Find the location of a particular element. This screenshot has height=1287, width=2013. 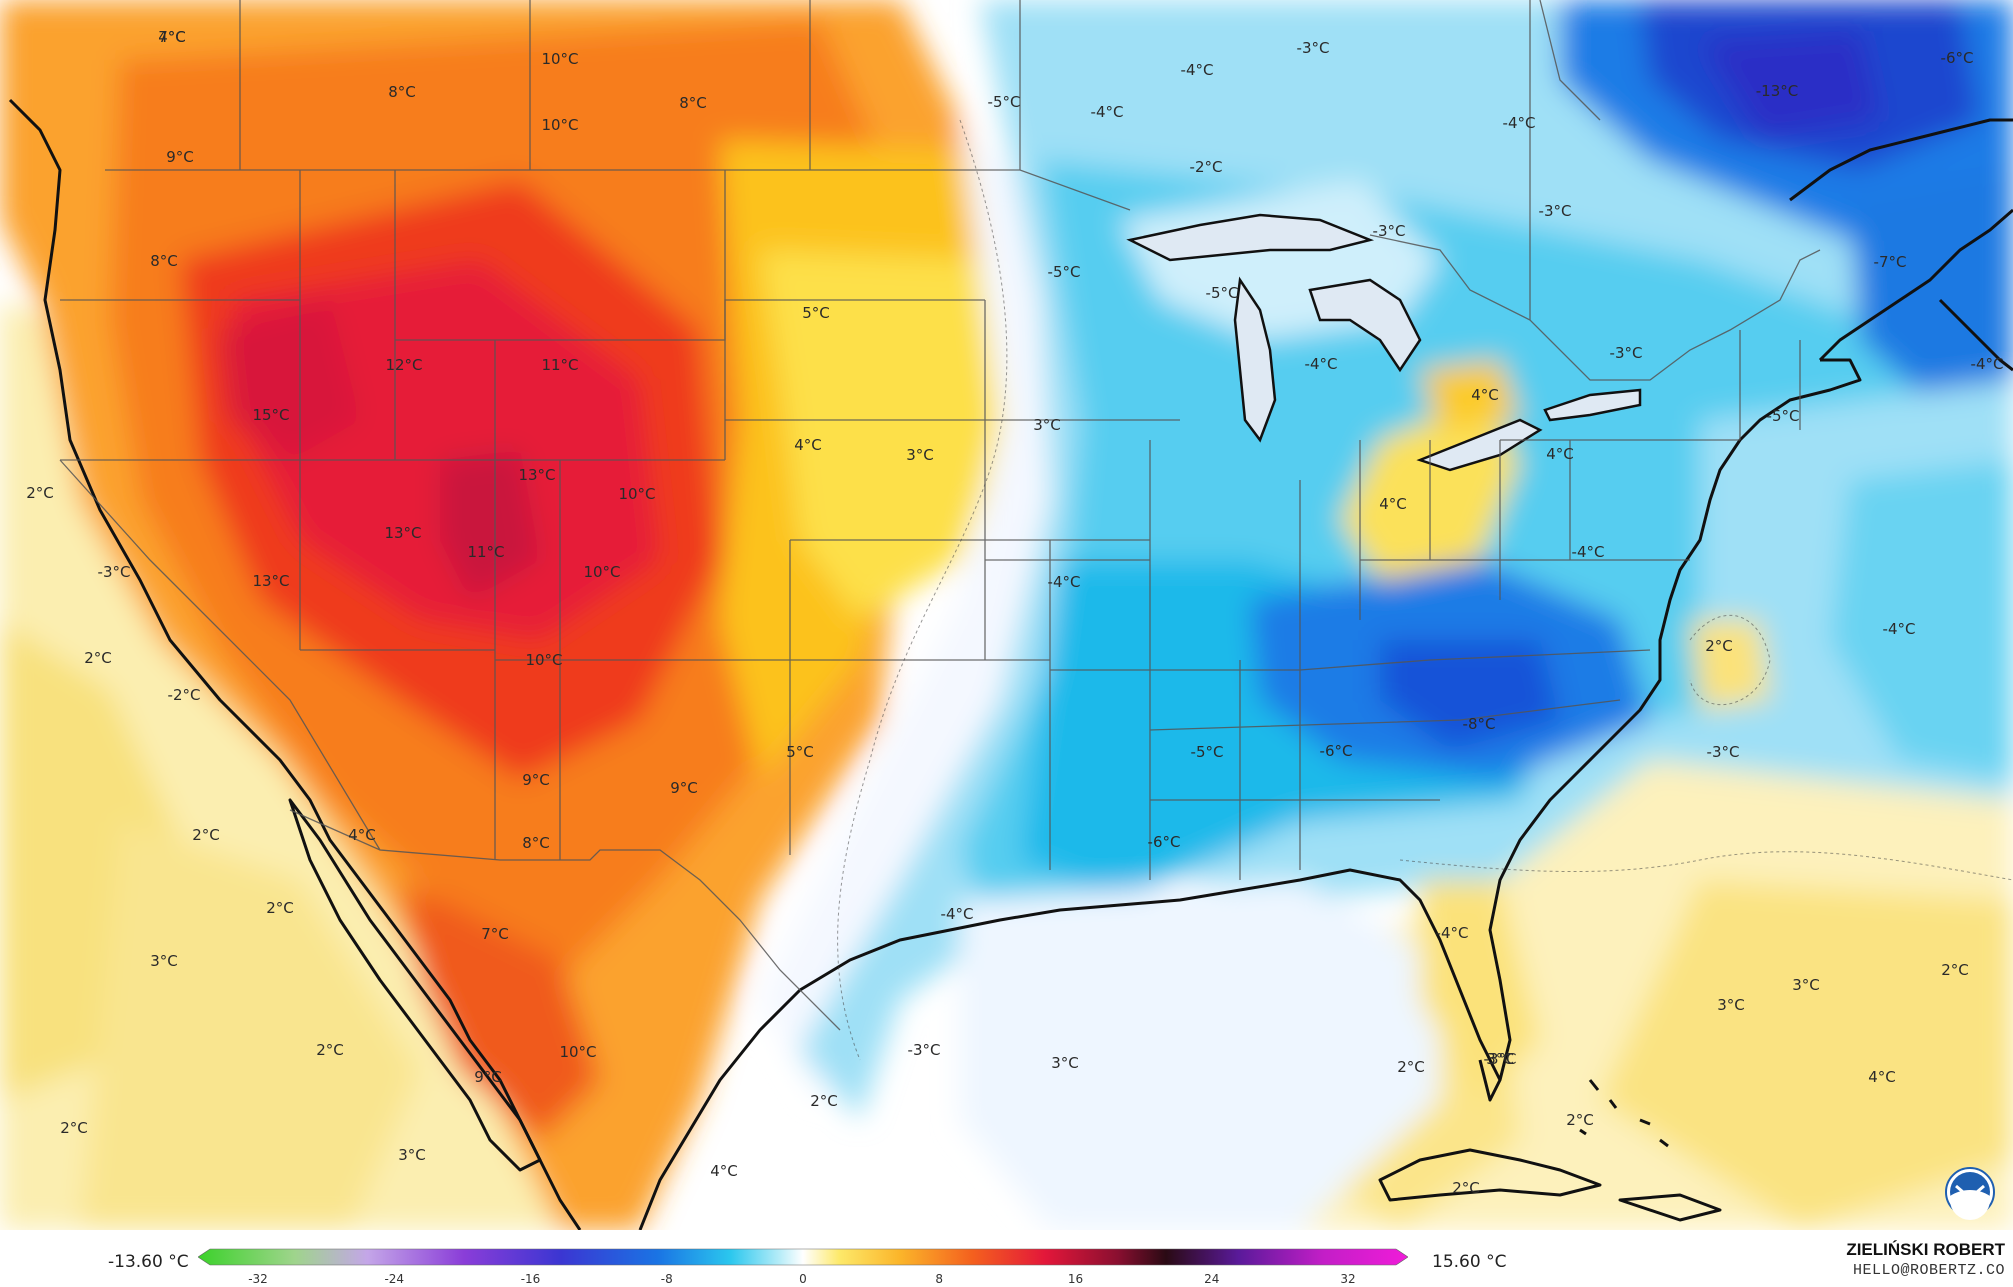

temperature-label: -13°C is located at coordinates (1777, 91).